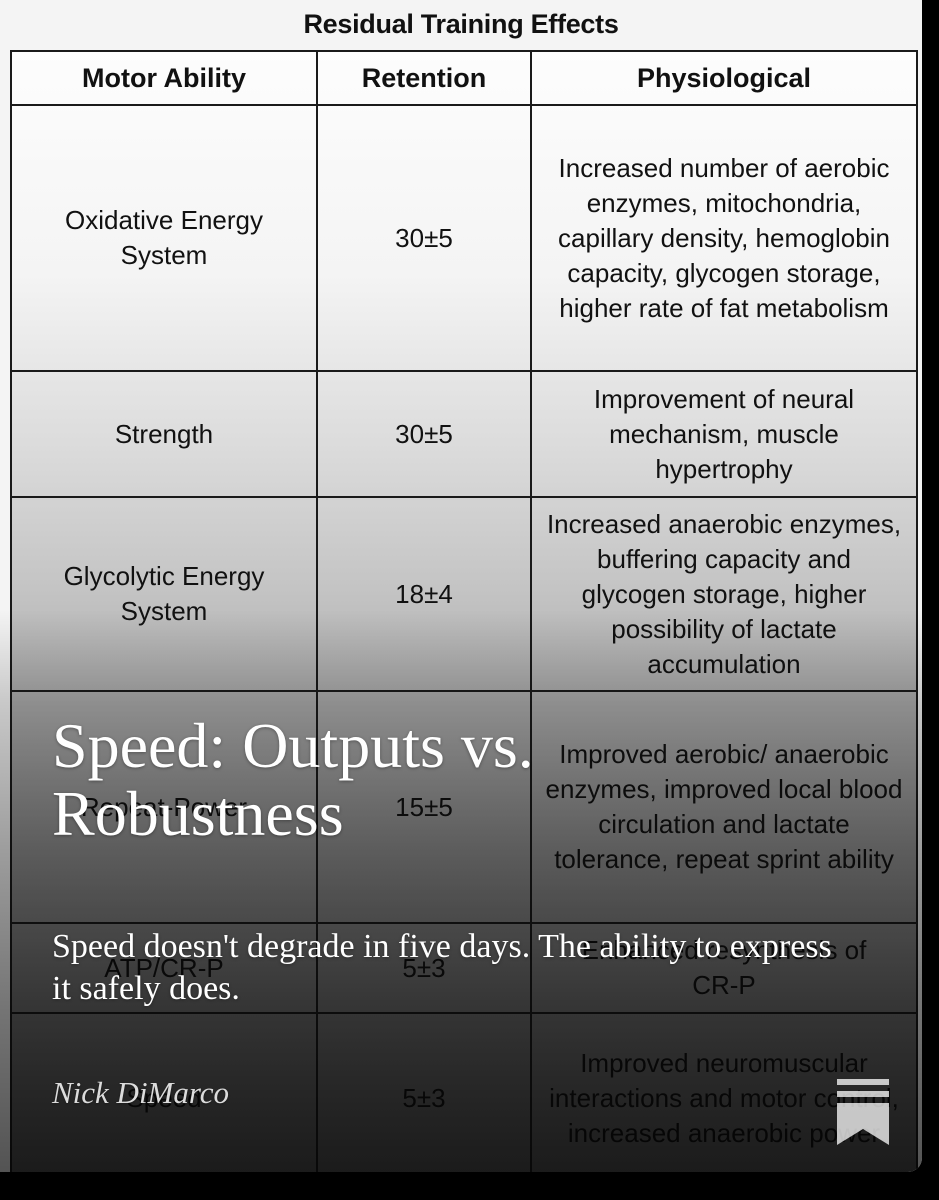  Describe the element at coordinates (164, 434) in the screenshot. I see `motor-ability-cell: Strength` at that location.